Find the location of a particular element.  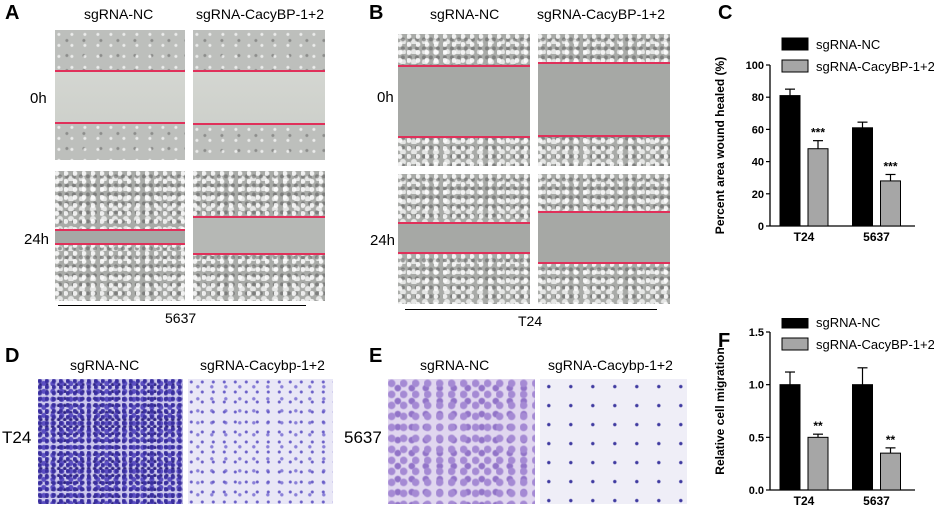

y-tick-label-0: 0.0 is located at coordinates (756, 491).